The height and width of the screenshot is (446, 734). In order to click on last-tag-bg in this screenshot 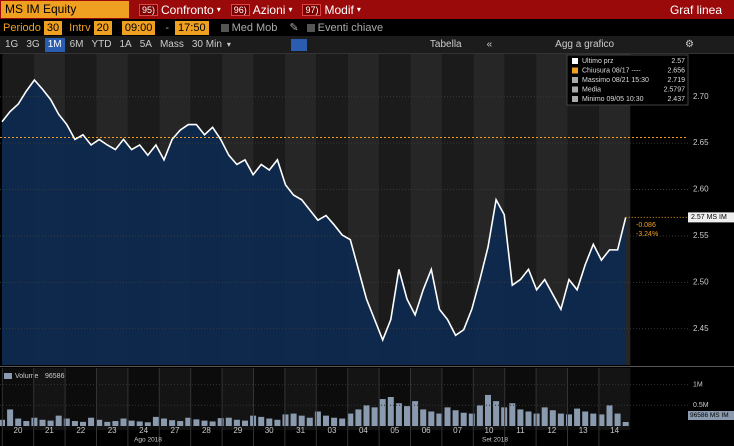, I will do `click(711, 217)`.